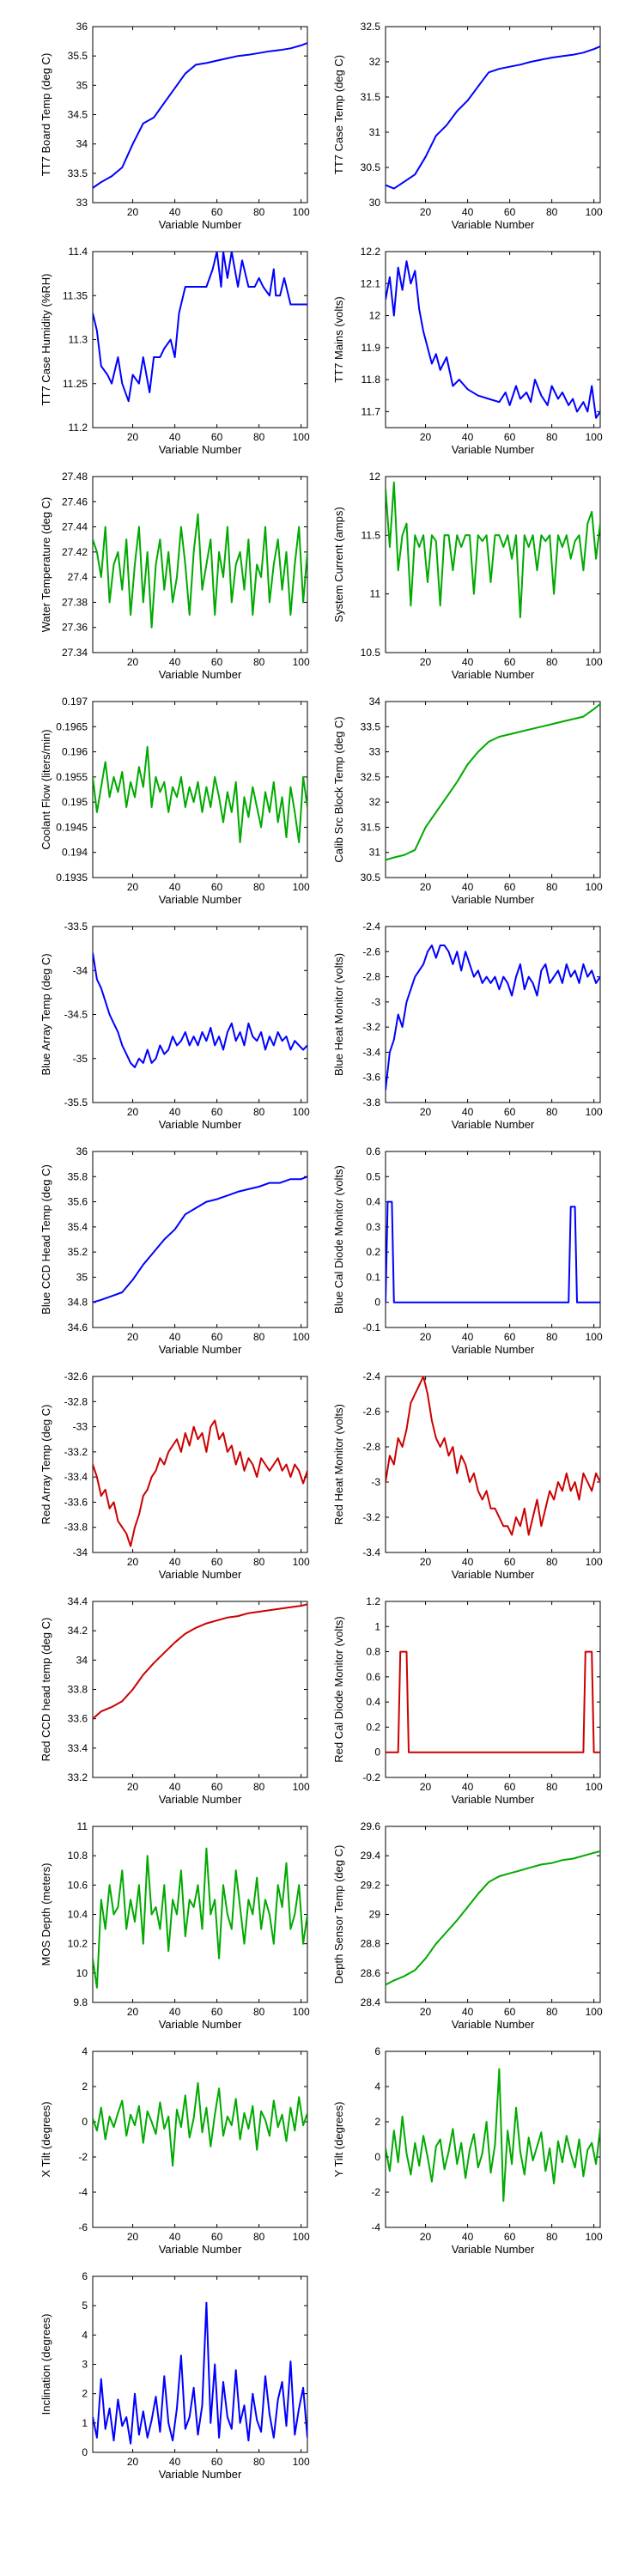  Describe the element at coordinates (375, 802) in the screenshot. I see `y-tick-label: 32` at that location.